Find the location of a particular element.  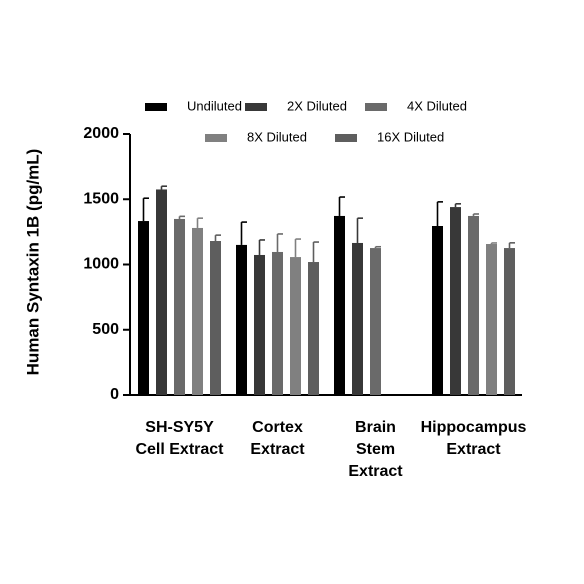

y-tick-label: 1500 is located at coordinates (101, 198).